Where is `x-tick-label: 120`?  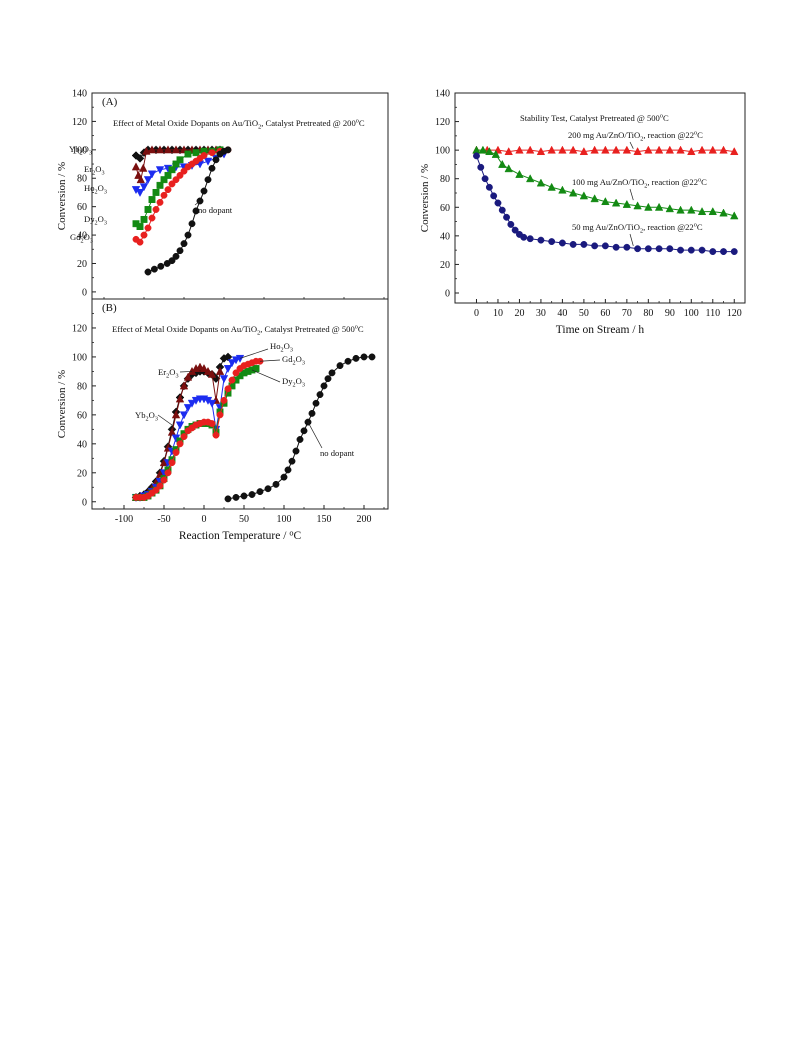 x-tick-label: 120 is located at coordinates (734, 313).